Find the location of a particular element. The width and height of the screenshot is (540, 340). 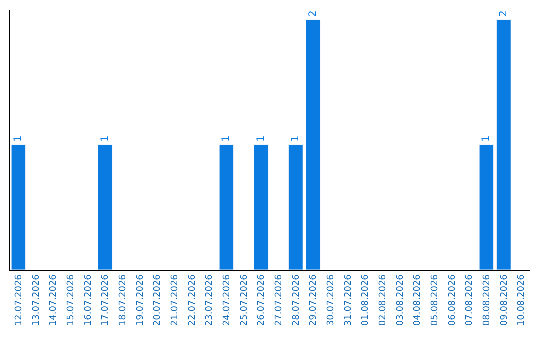

x-tick-label: 17.07.2026 is located at coordinates (106, 300).